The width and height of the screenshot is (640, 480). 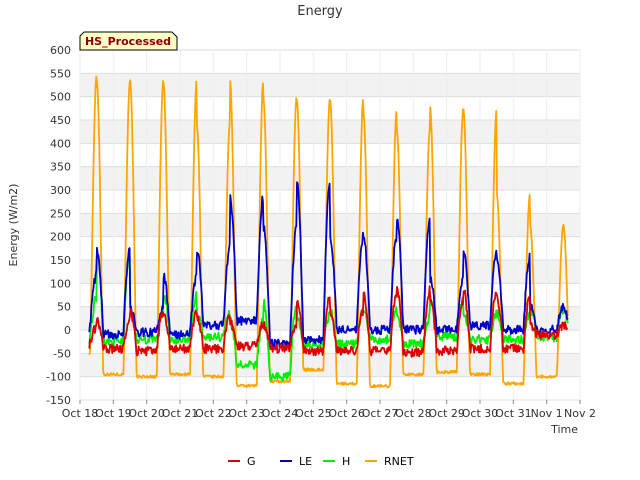 What do you see at coordinates (320, 11) in the screenshot?
I see `chart-title: Energy` at bounding box center [320, 11].